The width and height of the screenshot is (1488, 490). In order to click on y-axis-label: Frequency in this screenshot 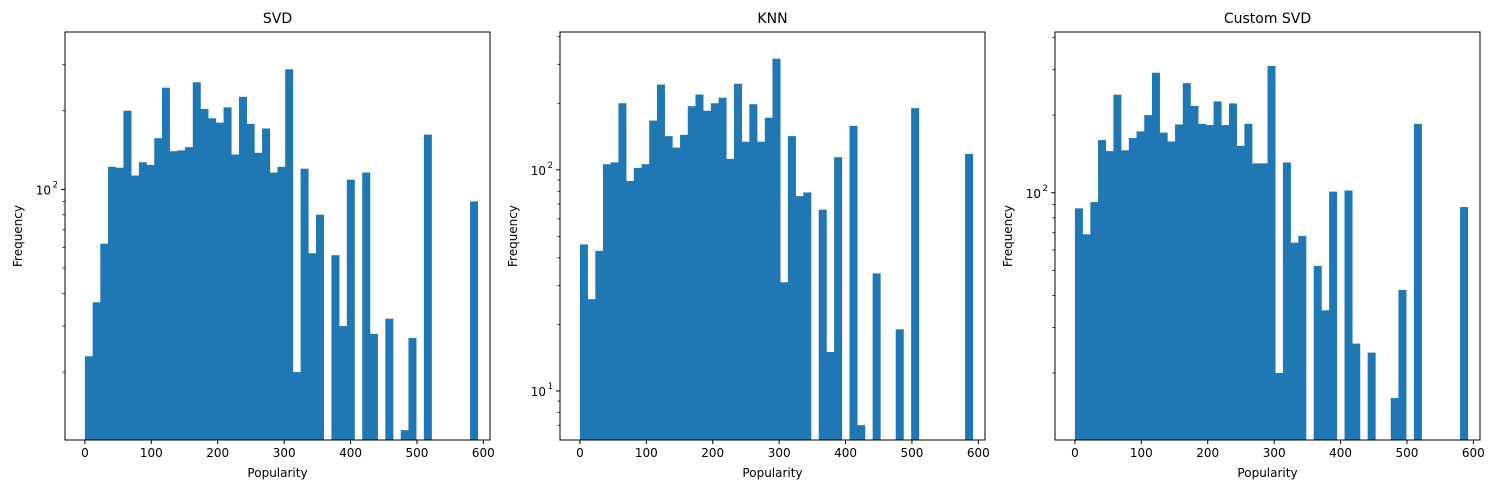, I will do `click(18, 236)`.